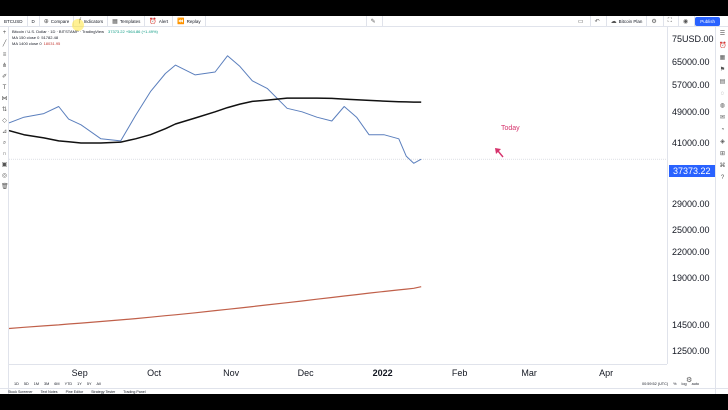  I want to click on price-tick: 49000.00, so click(691, 111).